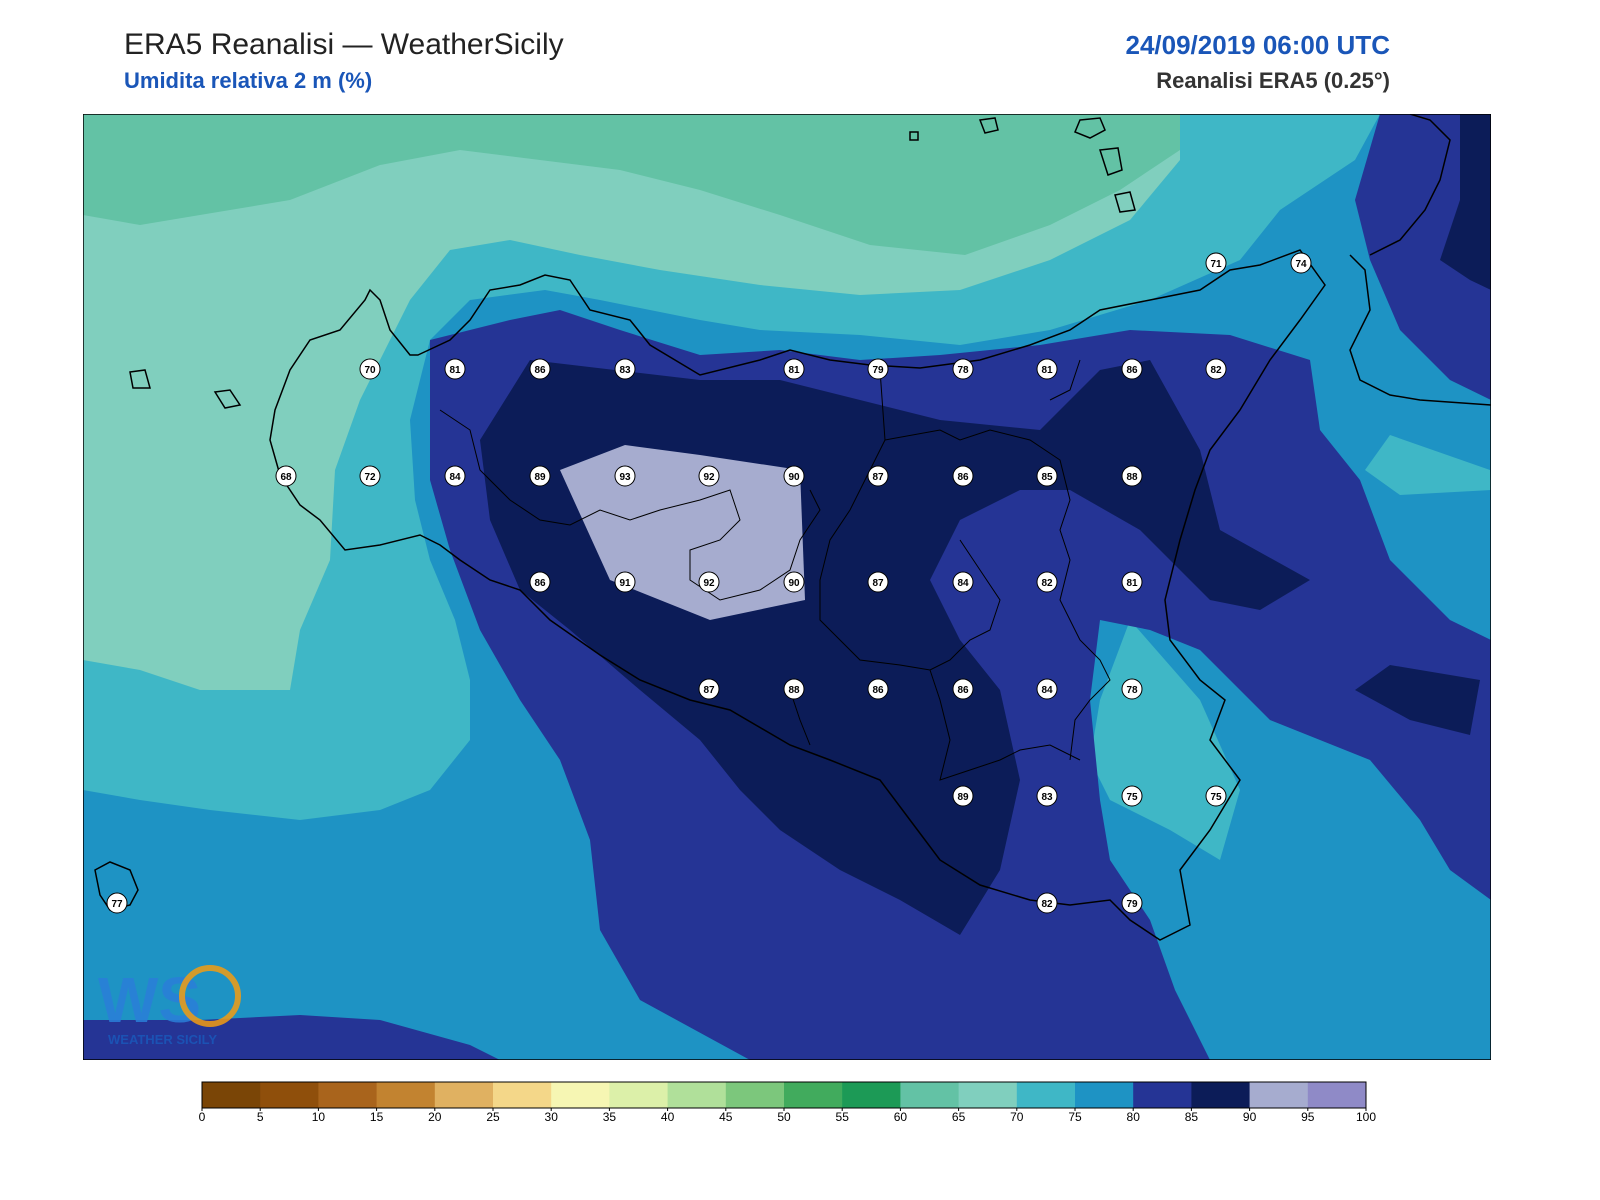 The width and height of the screenshot is (1600, 1200). I want to click on station-value: 83, so click(625, 370).